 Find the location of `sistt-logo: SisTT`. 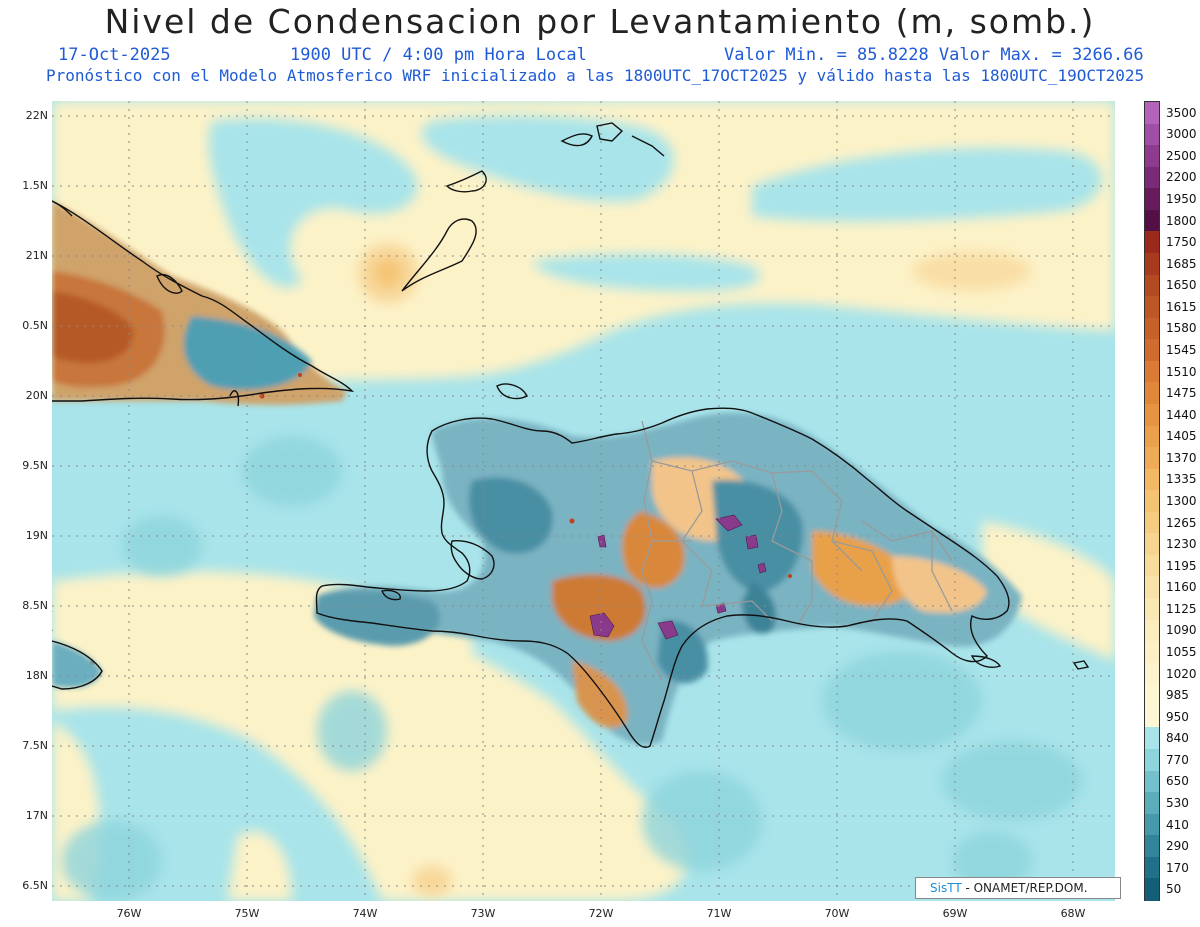

sistt-logo: SisTT is located at coordinates (946, 888).